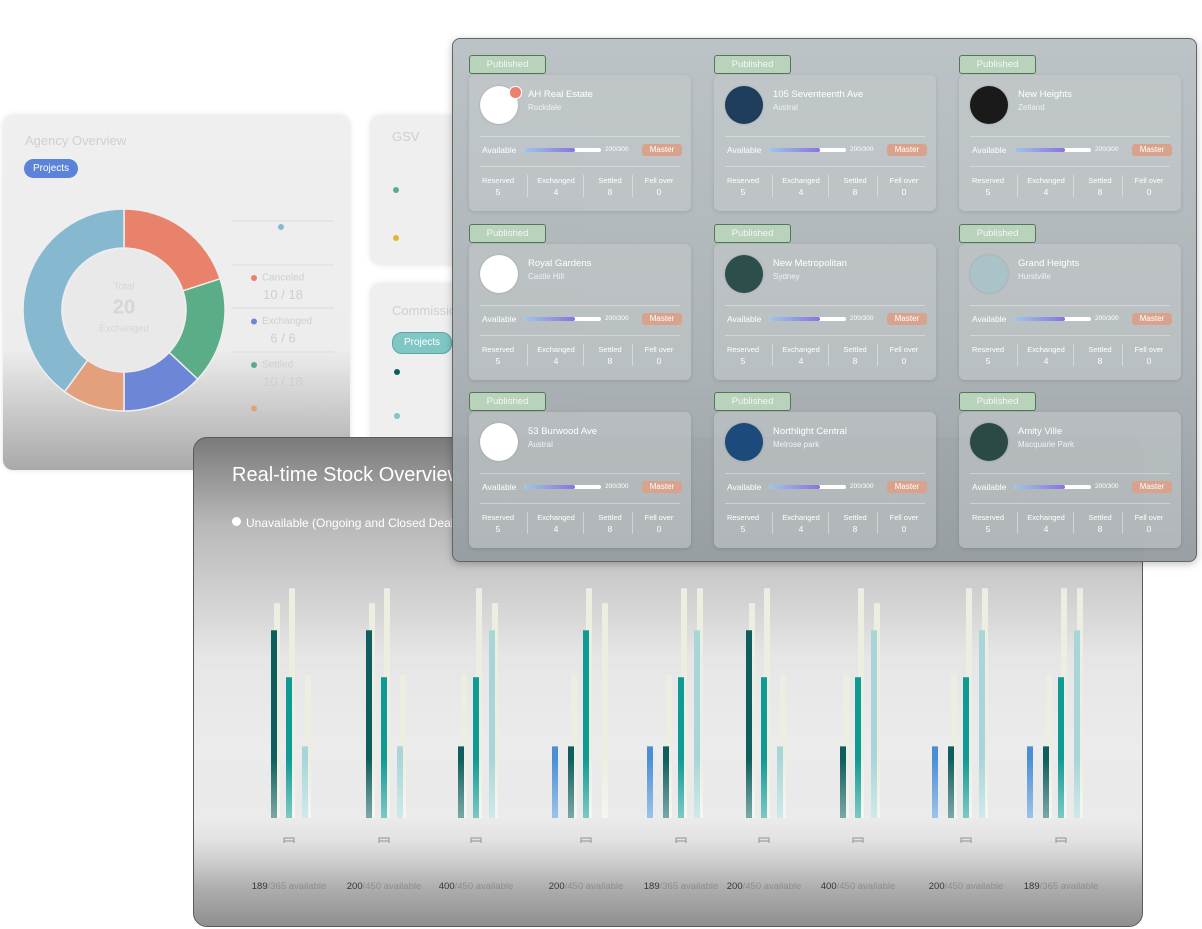 The width and height of the screenshot is (1202, 929). What do you see at coordinates (270, 381) in the screenshot?
I see `count: 10` at bounding box center [270, 381].